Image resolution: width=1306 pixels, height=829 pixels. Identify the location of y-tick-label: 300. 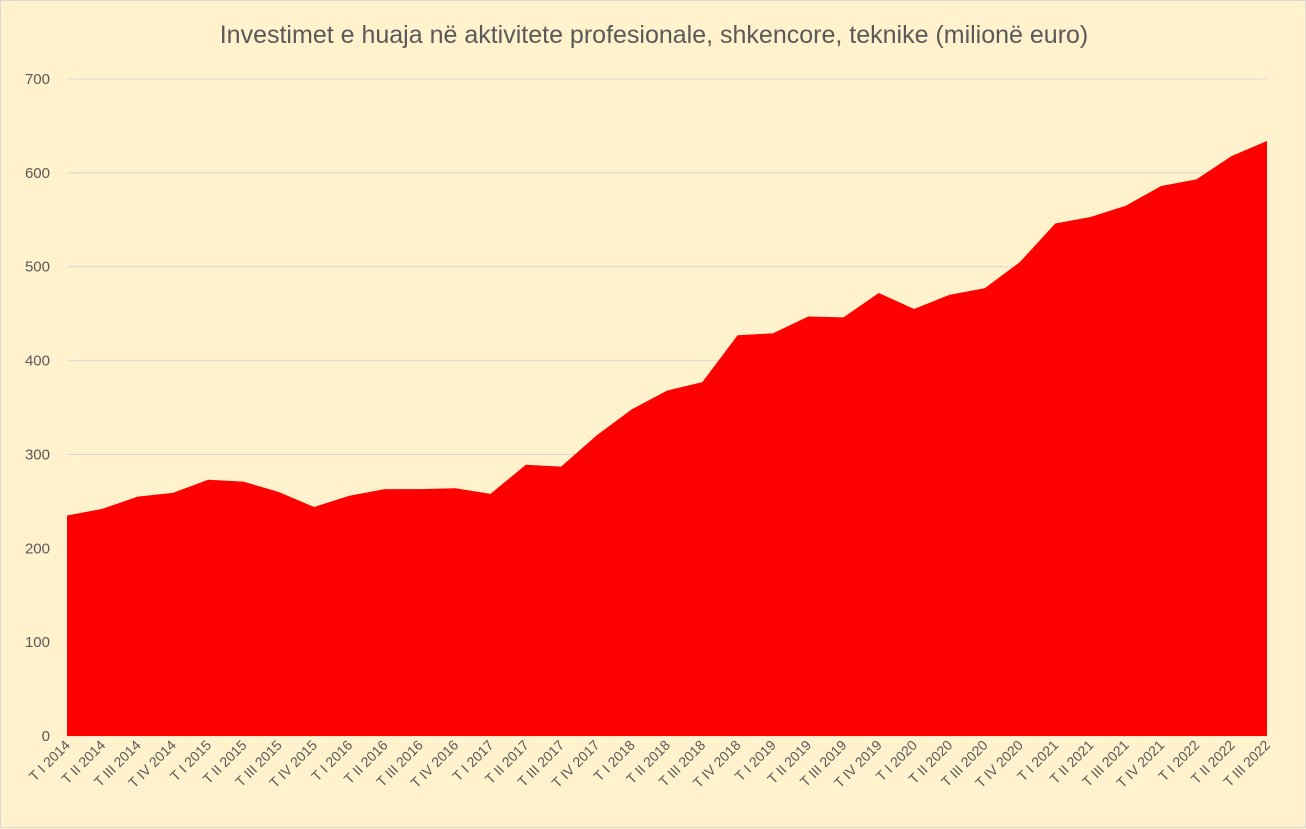
(37, 454).